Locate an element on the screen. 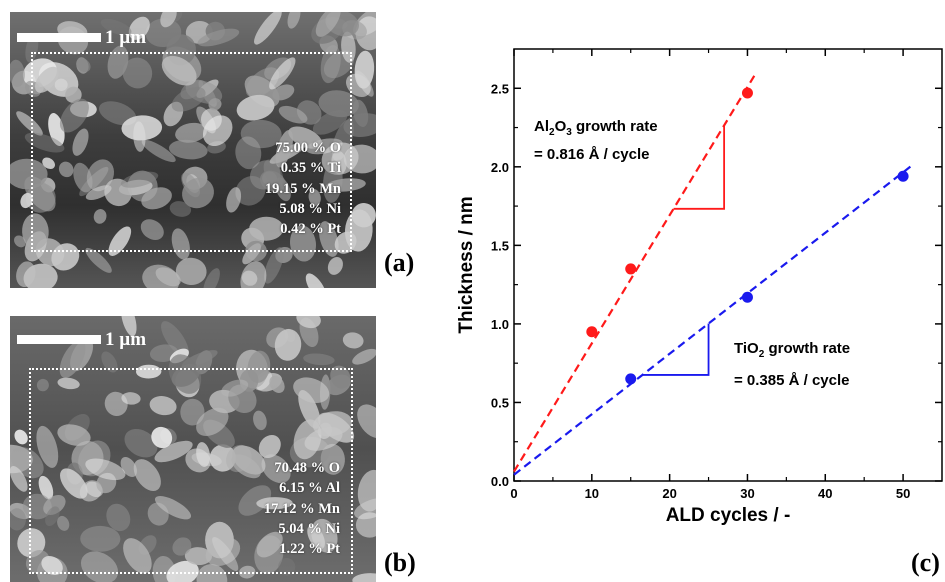  panel-label-c: (c) is located at coordinates (925, 562).